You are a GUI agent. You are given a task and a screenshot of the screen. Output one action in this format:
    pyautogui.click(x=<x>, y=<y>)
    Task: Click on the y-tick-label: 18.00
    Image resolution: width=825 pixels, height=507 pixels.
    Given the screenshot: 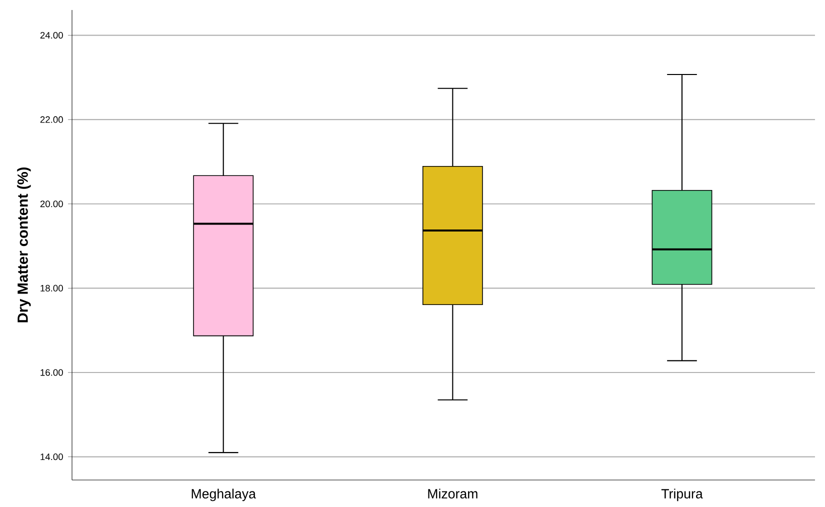 What is the action you would take?
    pyautogui.click(x=51, y=288)
    